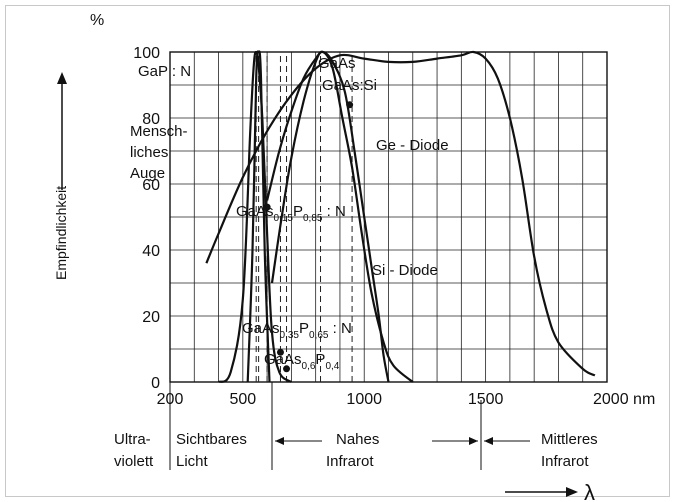 This screenshot has height=502, width=675. What do you see at coordinates (155, 383) in the screenshot?
I see `y-tick-label: 0` at bounding box center [155, 383].